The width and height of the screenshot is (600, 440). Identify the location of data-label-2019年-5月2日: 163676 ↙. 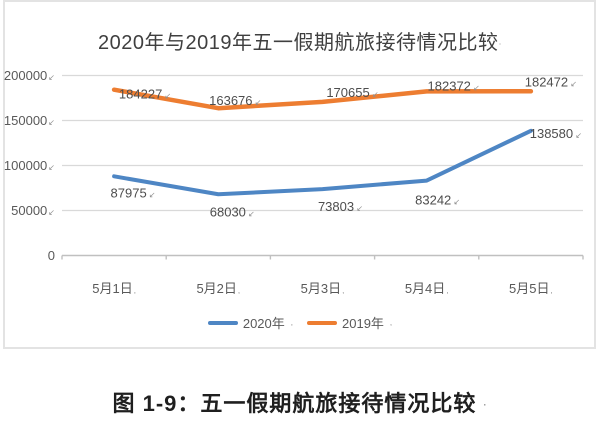
(235, 100).